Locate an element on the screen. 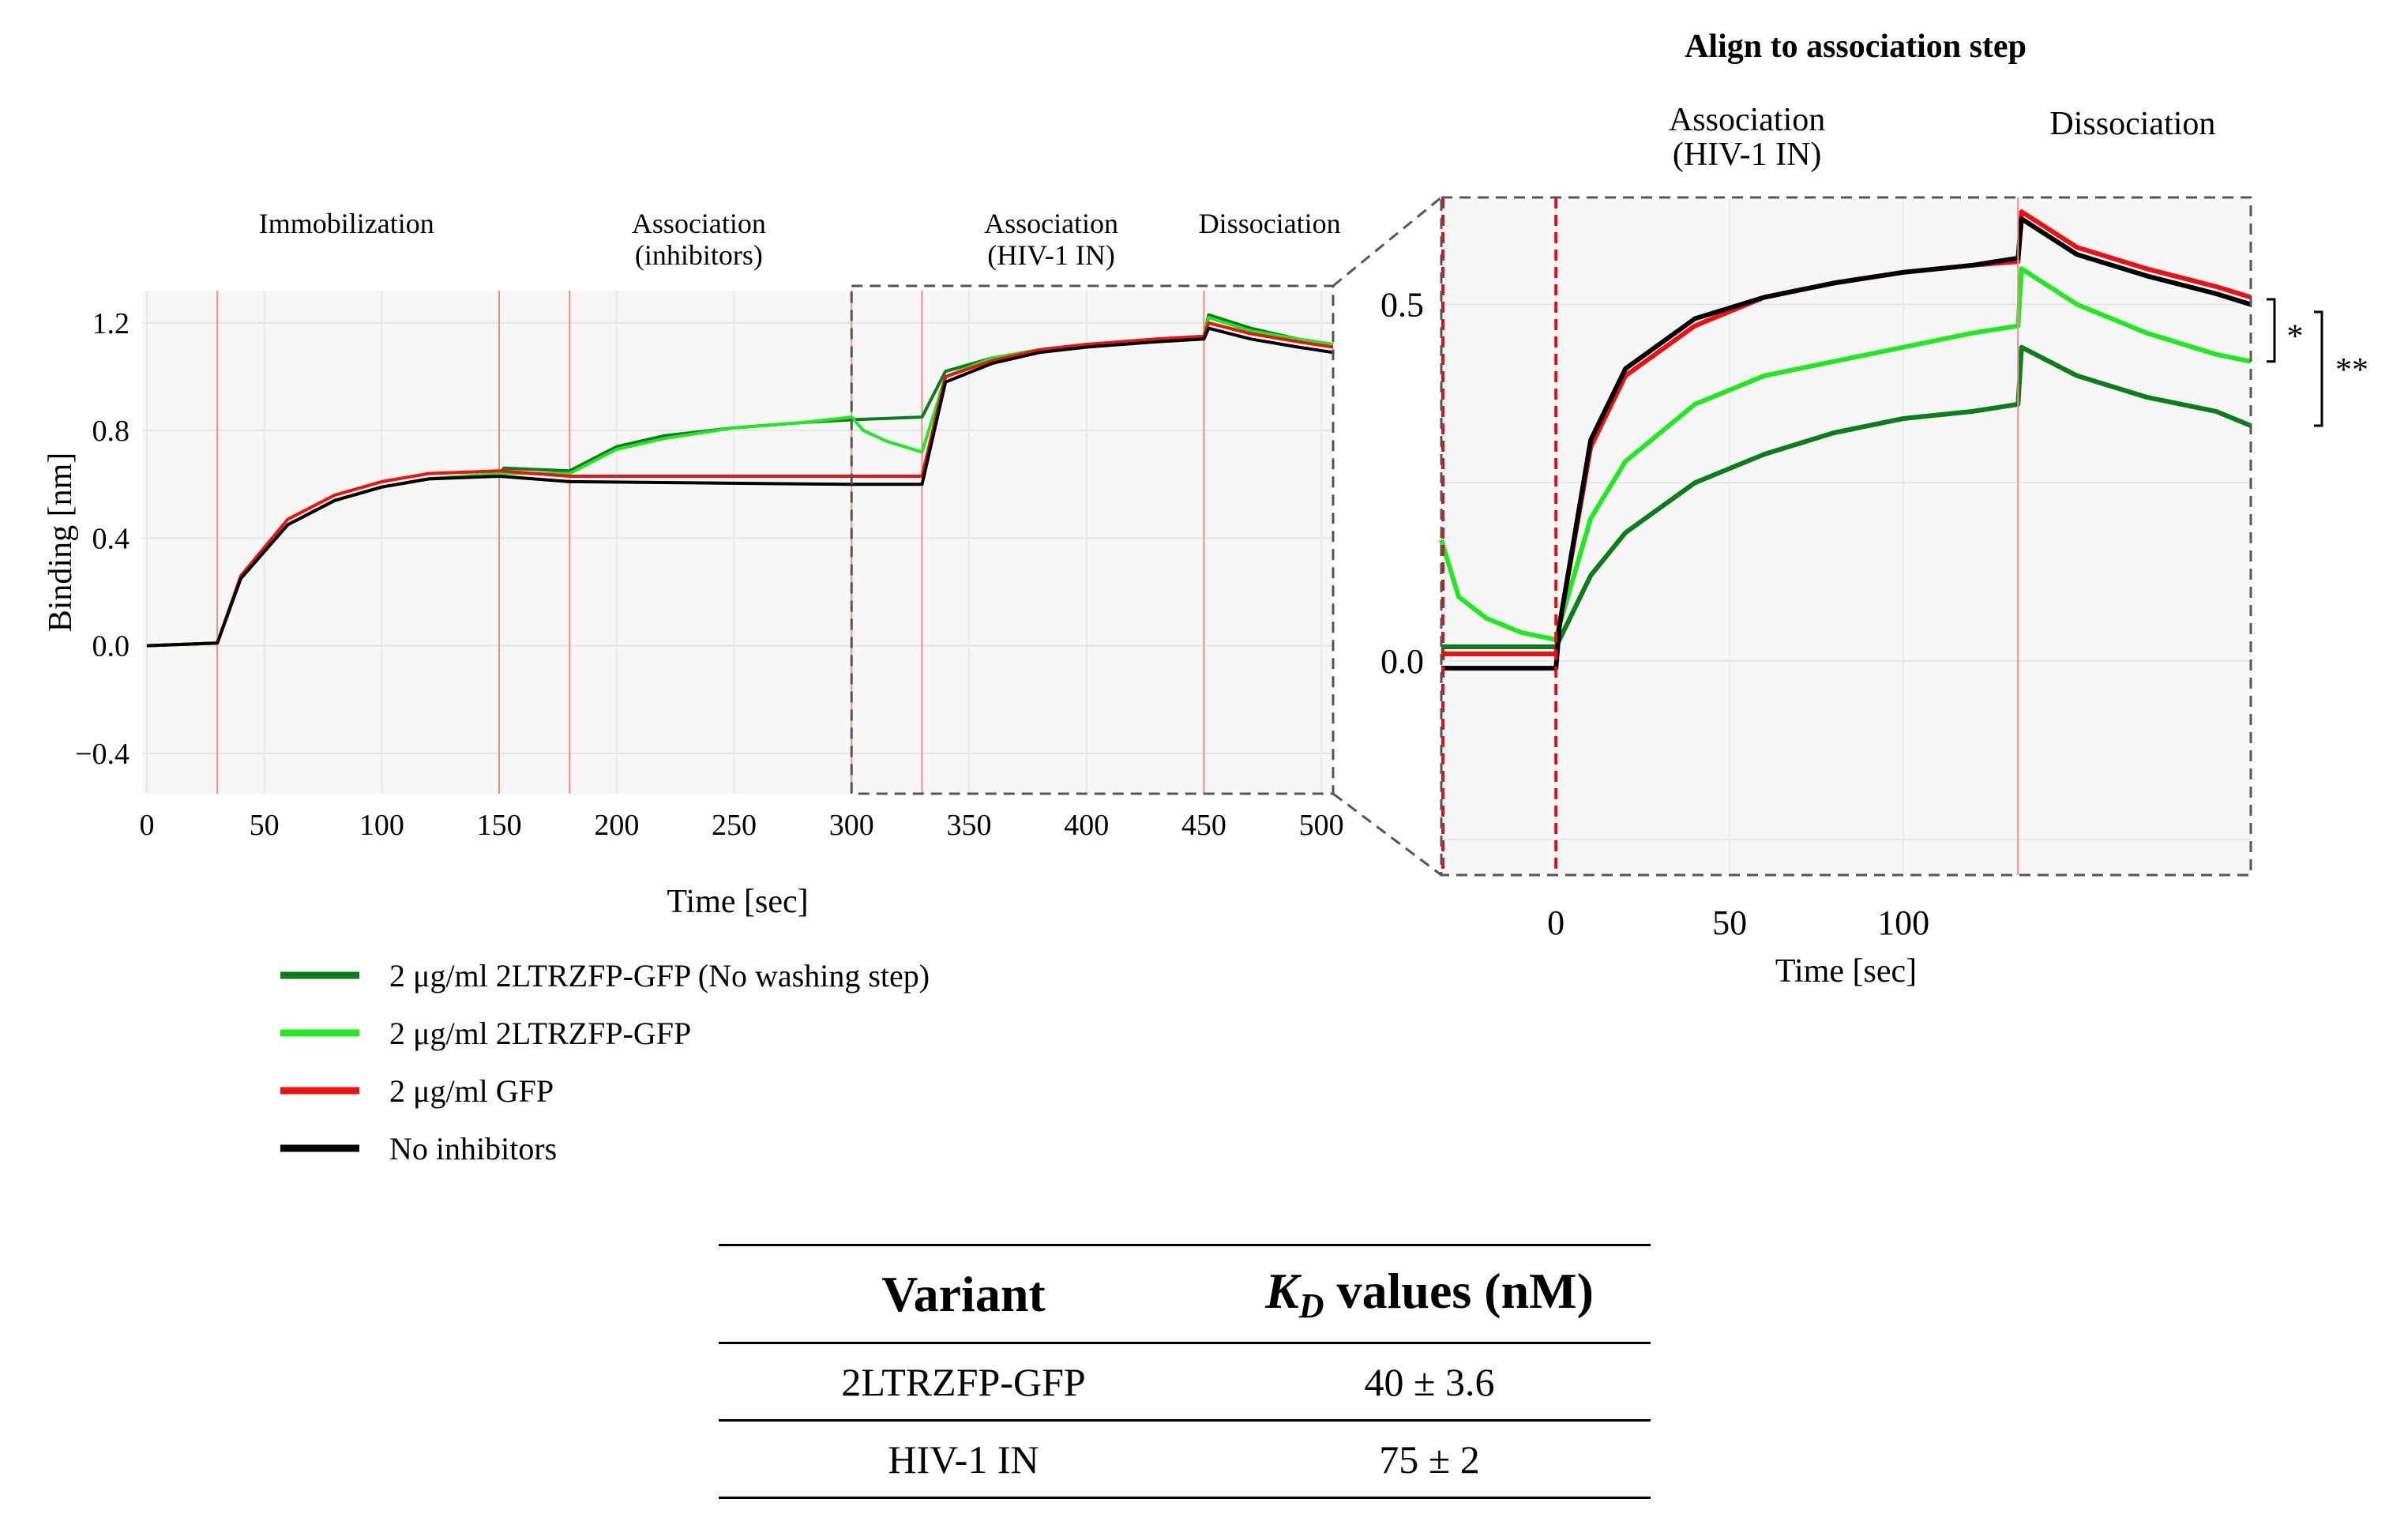 Image resolution: width=2389 pixels, height=1540 pixels. legend-label: 2 μg/ml 2LTRZFP-GFP is located at coordinates (540, 1033).